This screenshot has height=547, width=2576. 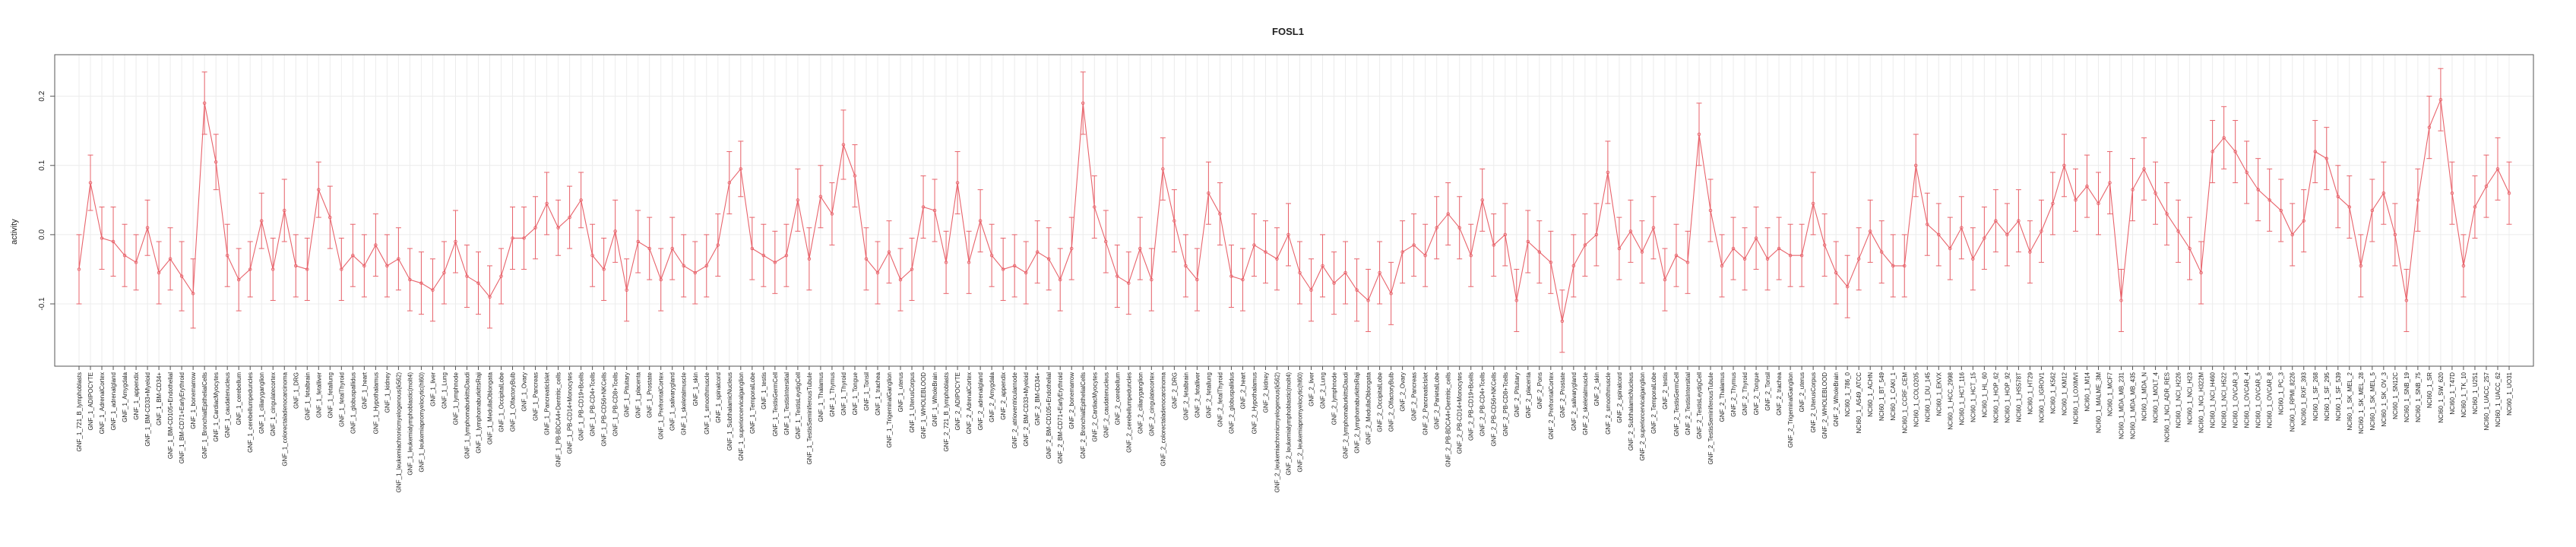 What do you see at coordinates (1242, 390) in the screenshot?
I see `x-tick-label: GNF_2_heart` at bounding box center [1242, 390].